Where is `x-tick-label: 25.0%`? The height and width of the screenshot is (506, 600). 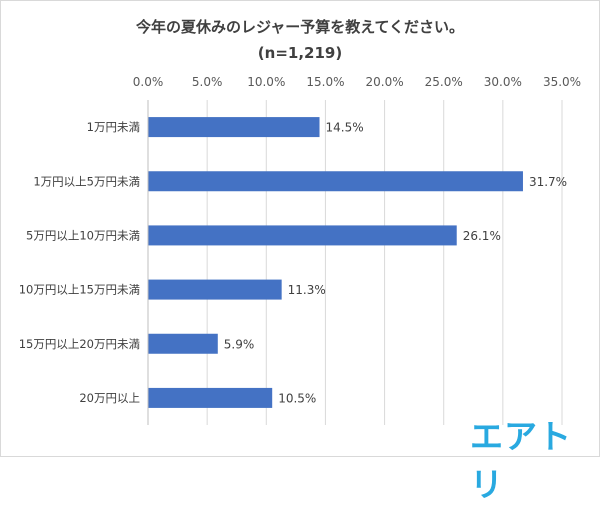 x-tick-label: 25.0% is located at coordinates (444, 82).